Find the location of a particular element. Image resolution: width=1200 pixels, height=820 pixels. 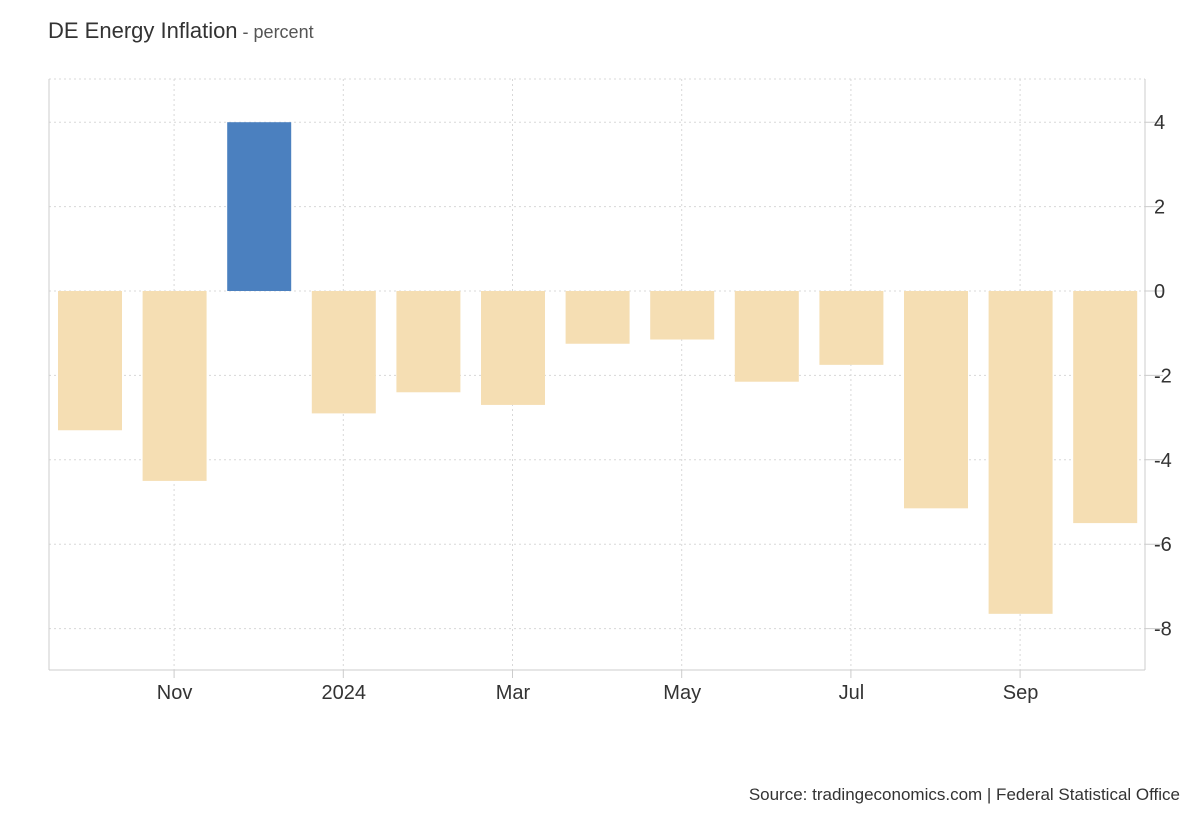

y-tick-label: 4 is located at coordinates (1159, 123).